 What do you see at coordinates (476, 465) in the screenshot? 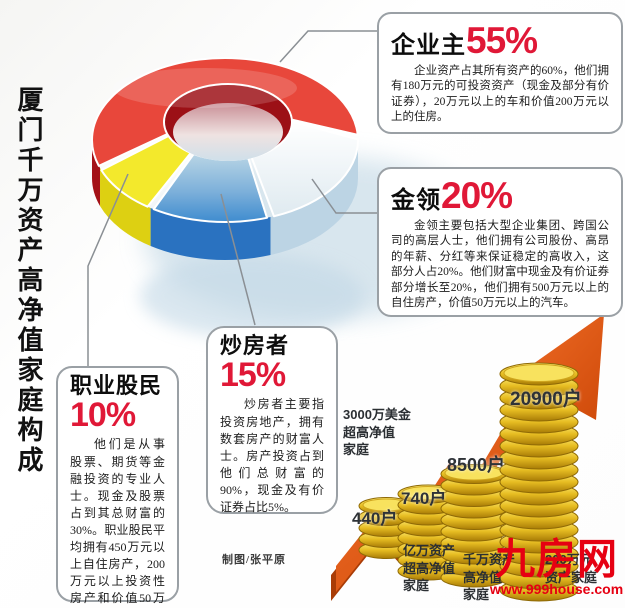
I see `bar-value-label: 8500户` at bounding box center [476, 465].